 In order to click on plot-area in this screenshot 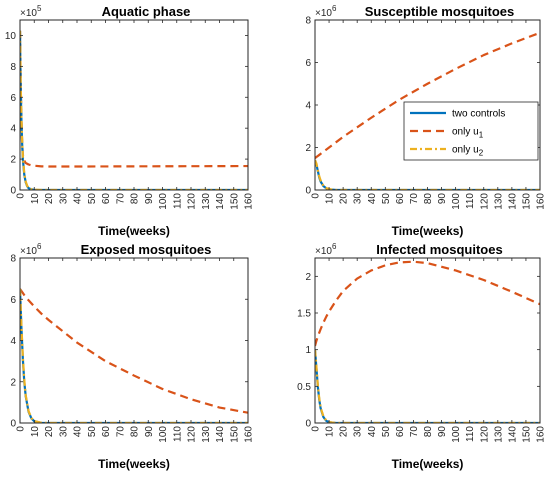, I will do `click(427, 340)`.